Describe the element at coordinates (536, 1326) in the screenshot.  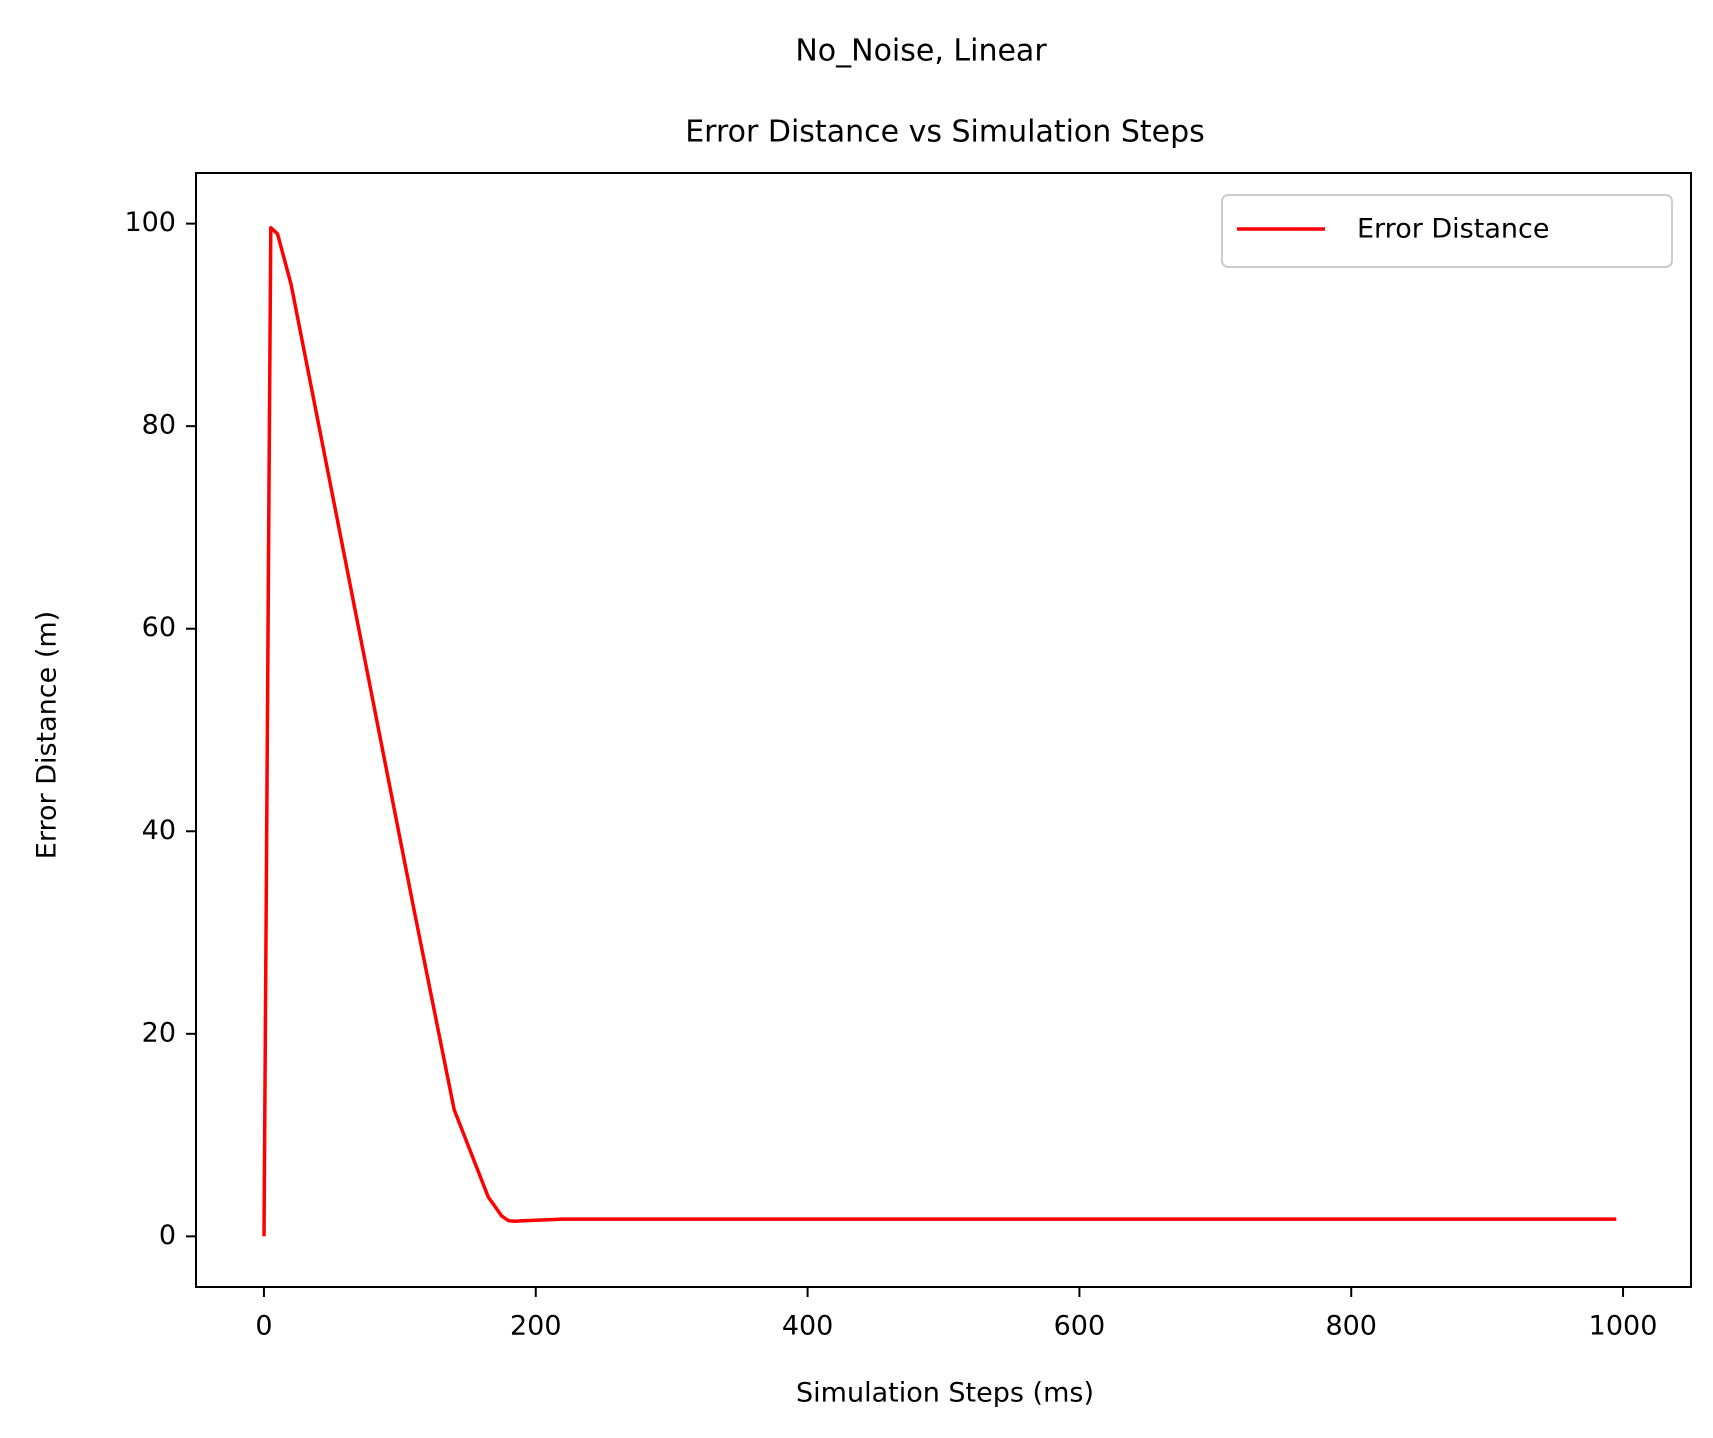
I see `x-tick-label: 200` at that location.